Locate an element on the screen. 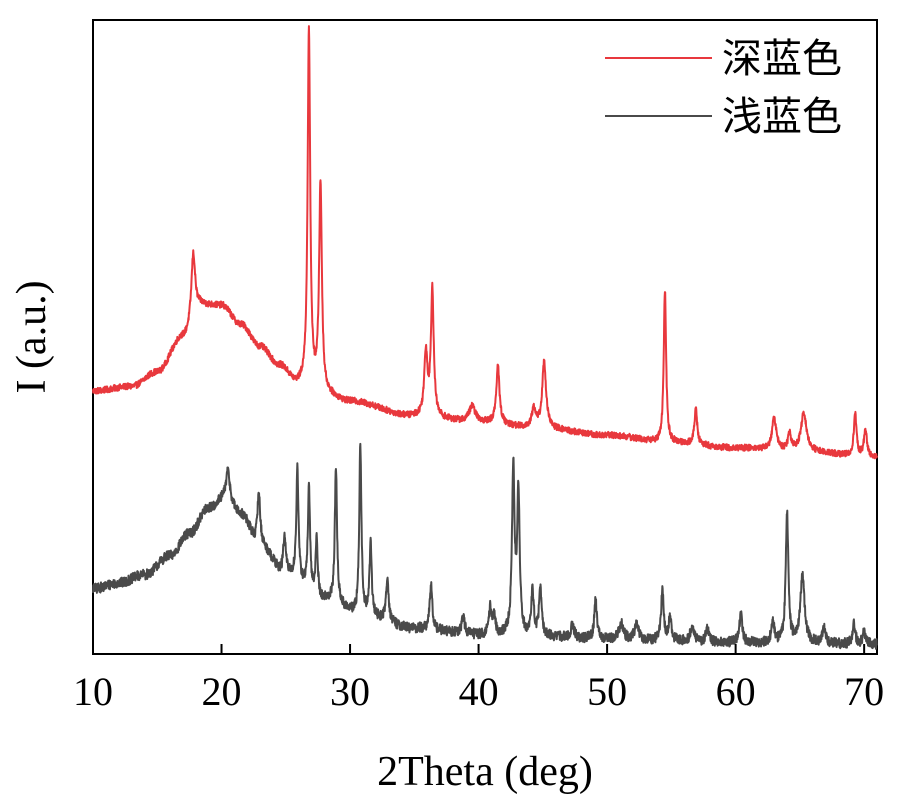  x-tick-label: 40 is located at coordinates (479, 691).